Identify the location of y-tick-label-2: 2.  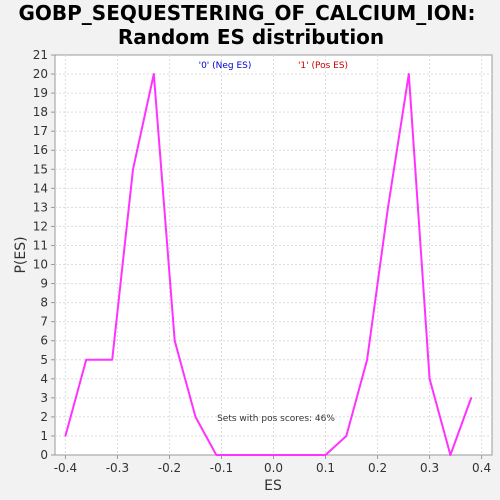
(44, 417).